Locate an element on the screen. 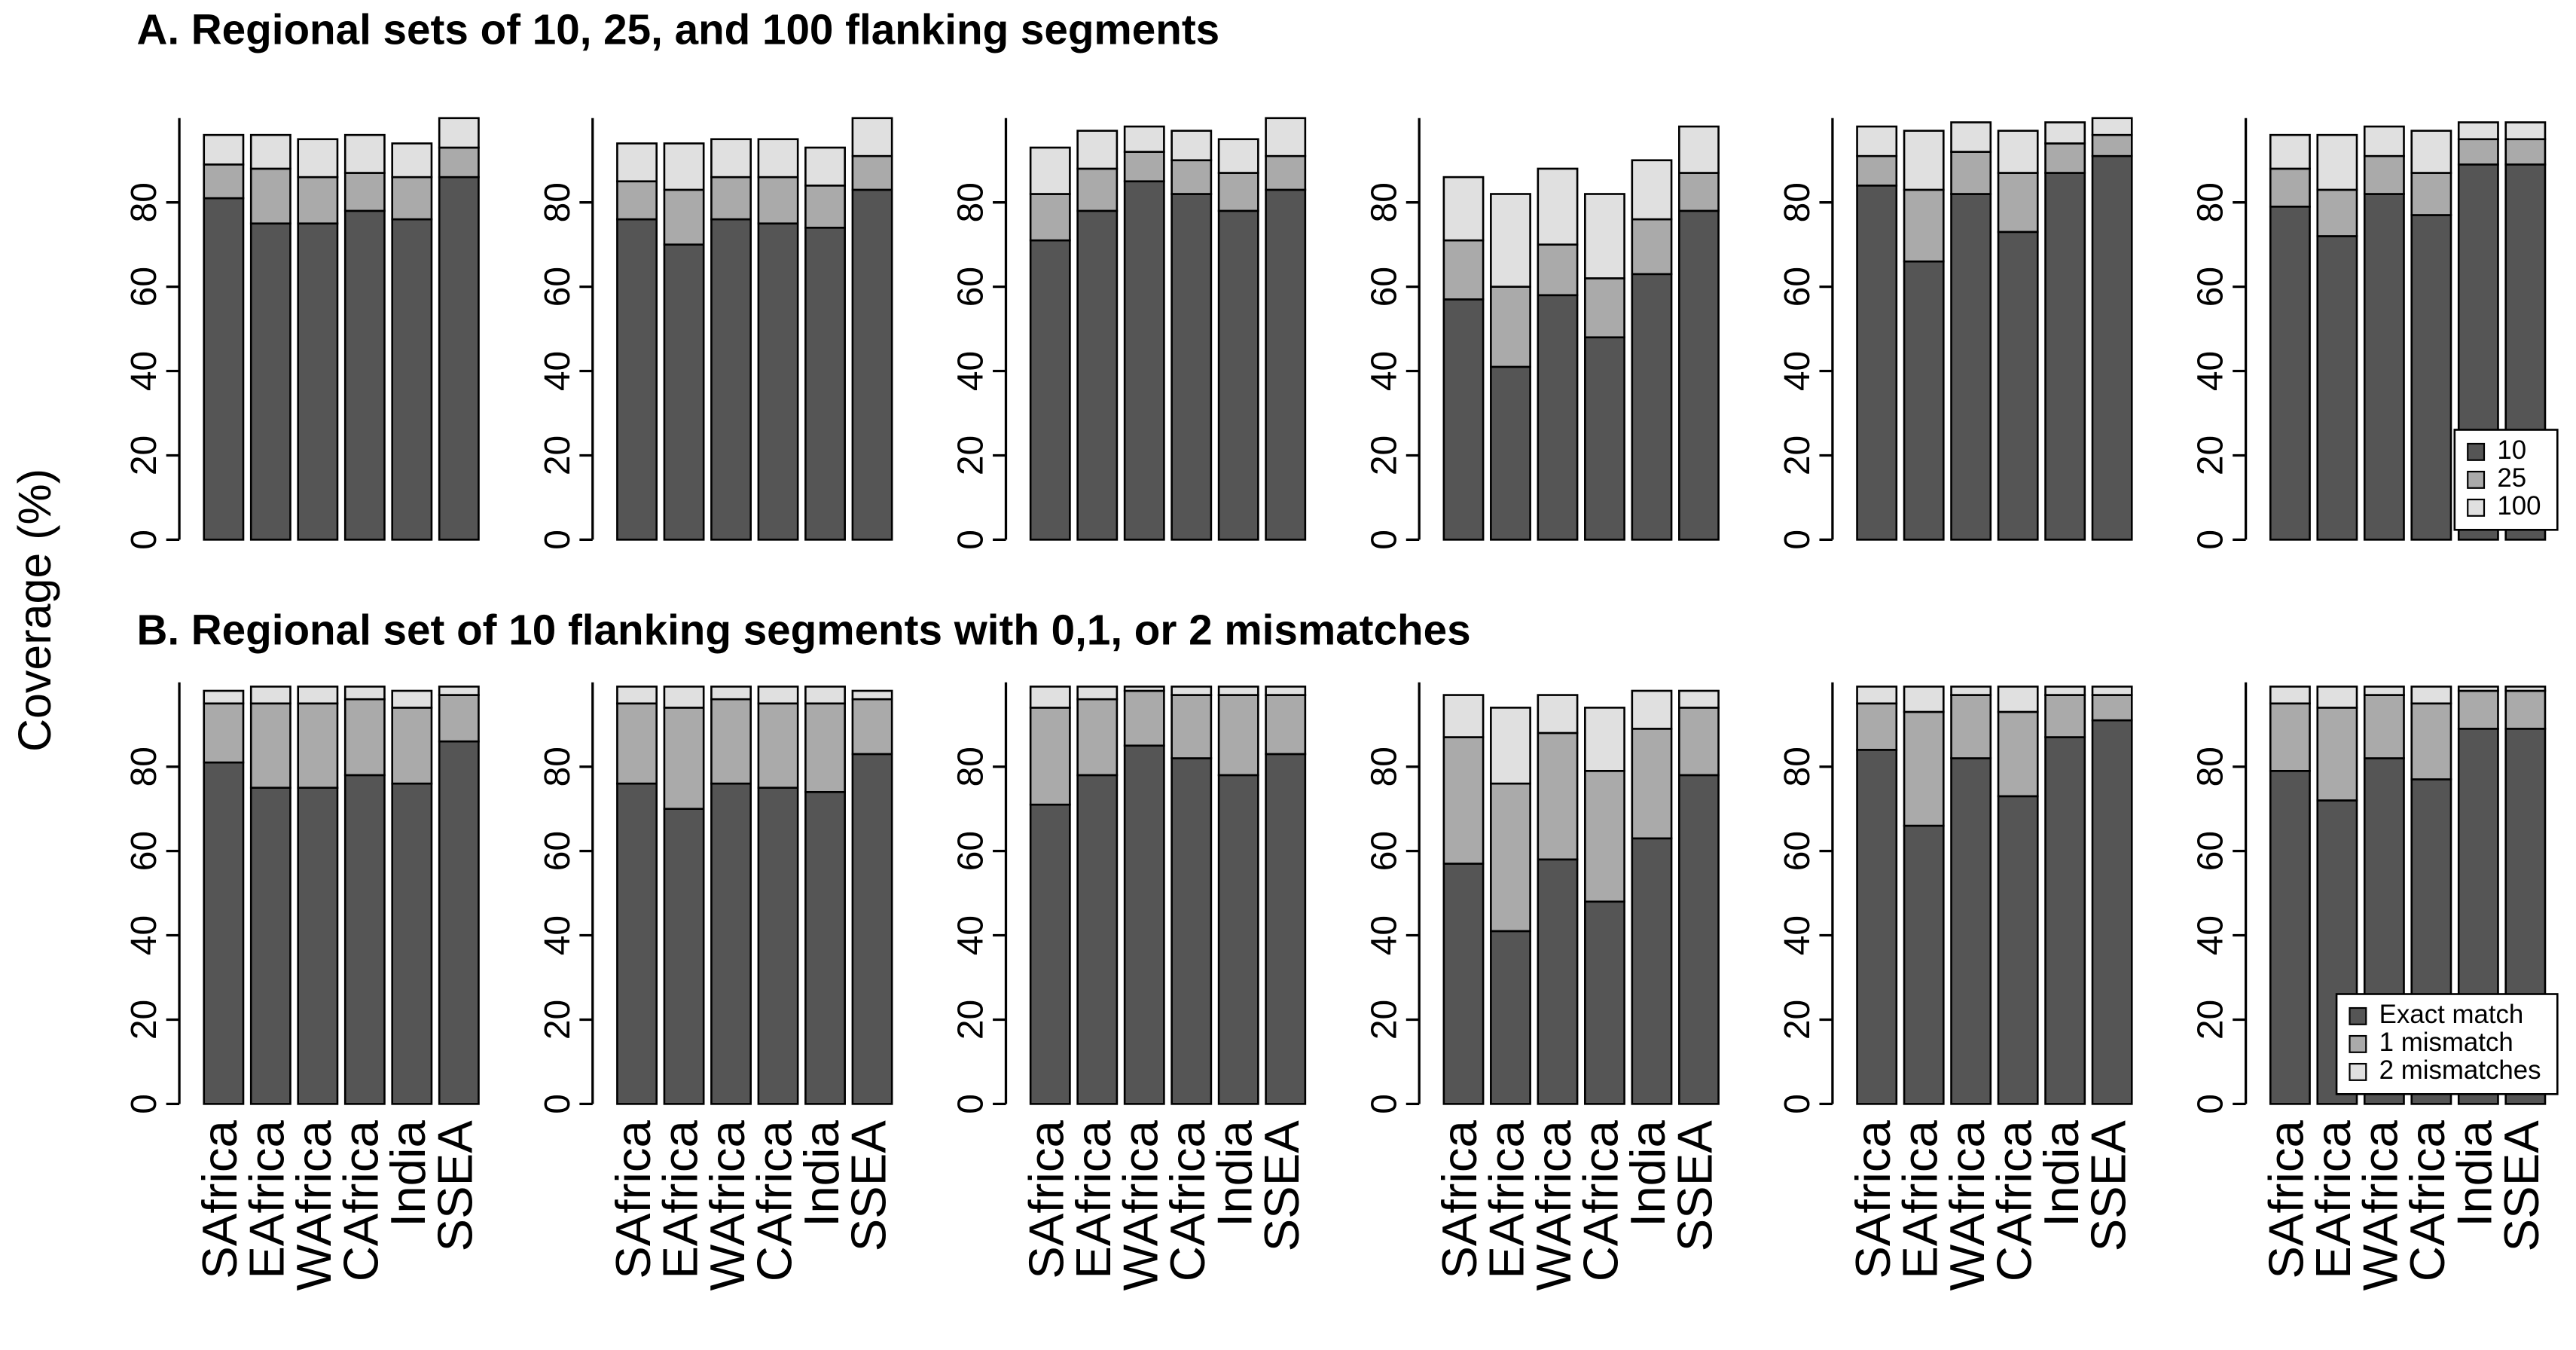 The image size is (2576, 1350). legend-label: 10 is located at coordinates (2512, 450).